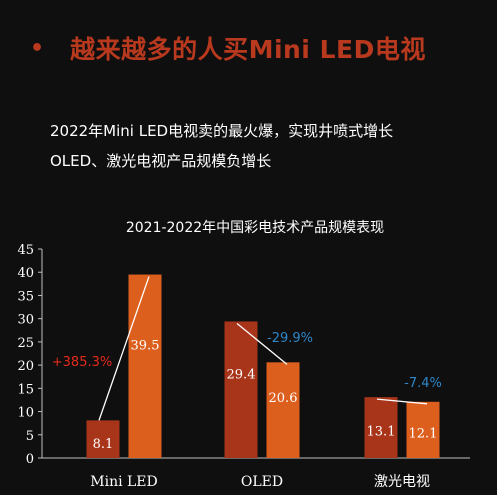 This screenshot has height=495, width=497. Describe the element at coordinates (255, 228) in the screenshot. I see `chart-title: 2021-2022年中国彩电技术产品规模表现` at that location.